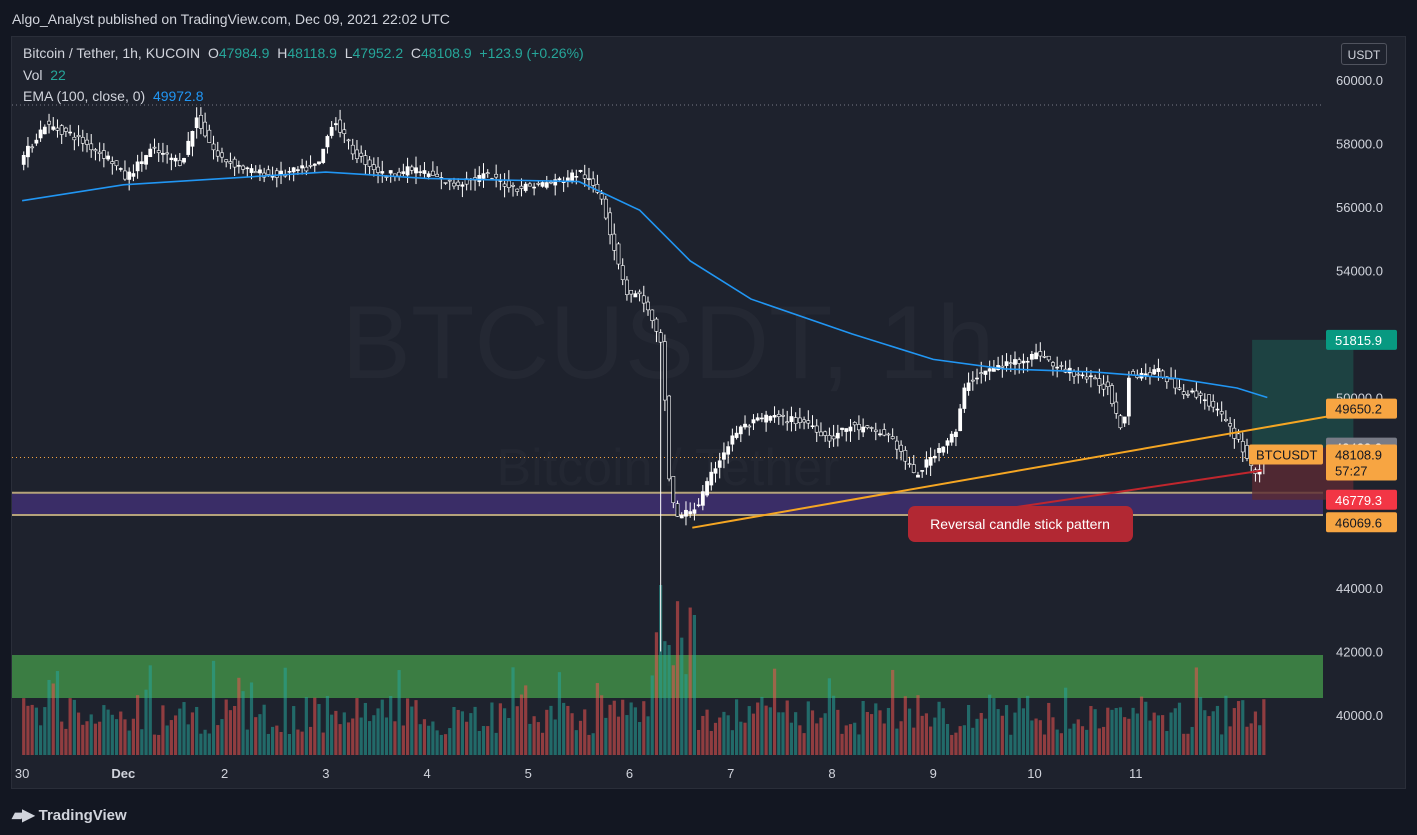 Image resolution: width=1417 pixels, height=835 pixels. I want to click on time-tick-label: 30, so click(22, 773).